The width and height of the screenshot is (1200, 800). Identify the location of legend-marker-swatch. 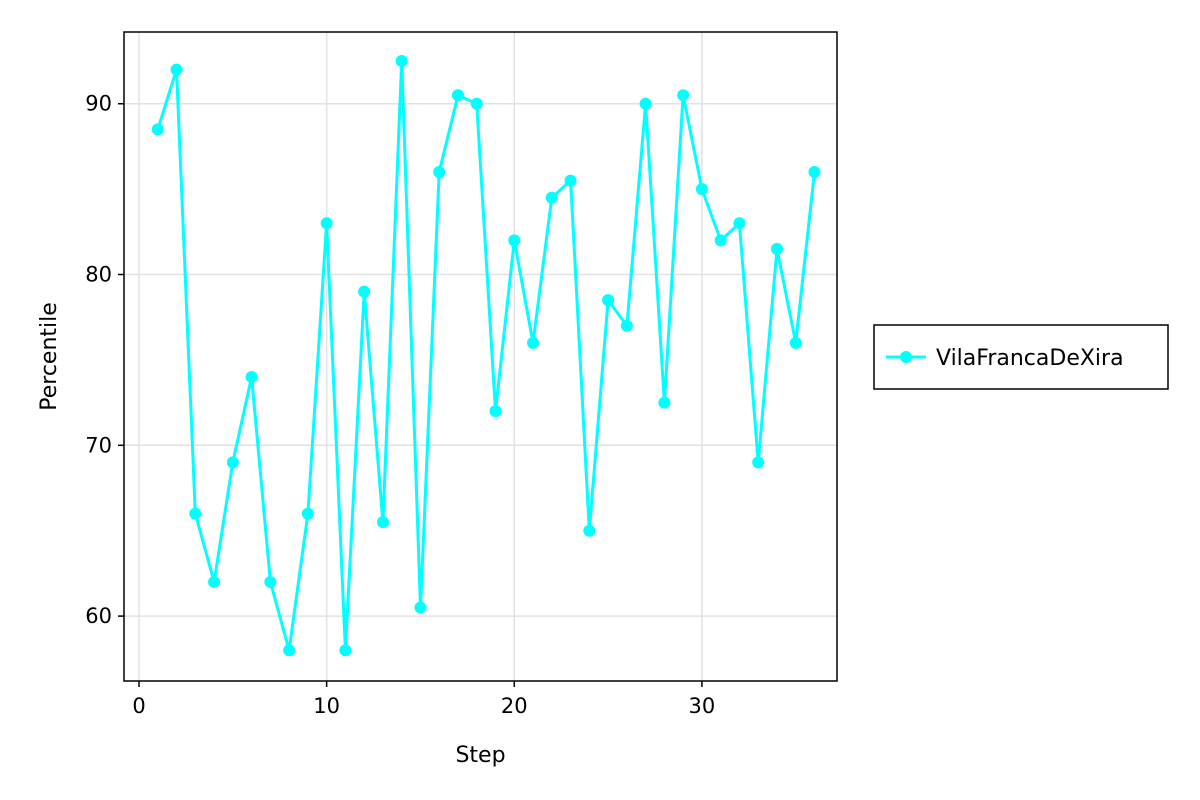
(906, 357).